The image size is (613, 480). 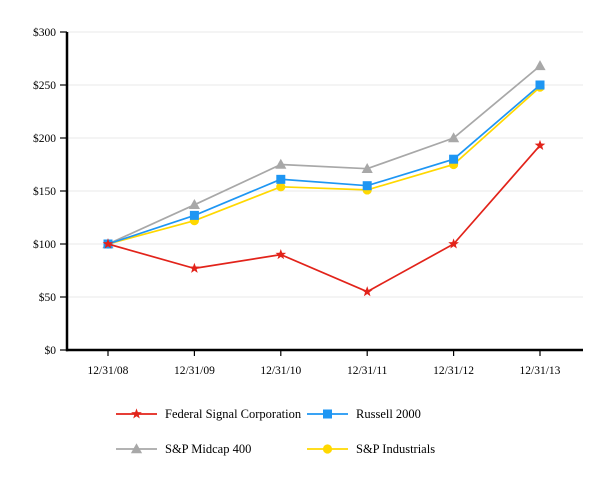 What do you see at coordinates (396, 448) in the screenshot?
I see `legend-label-sp-industrials: S&P Industrials` at bounding box center [396, 448].